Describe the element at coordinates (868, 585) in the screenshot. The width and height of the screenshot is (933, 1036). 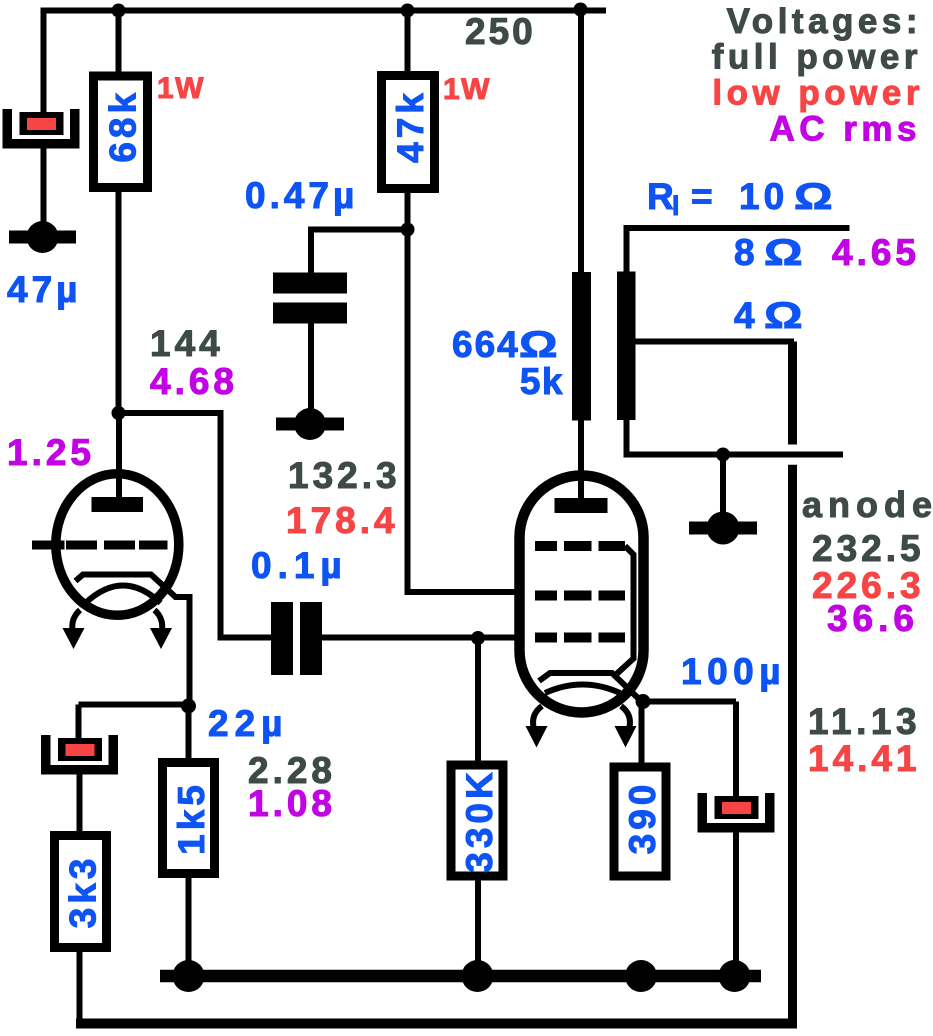
I see `svg-text: 226.3` at that location.